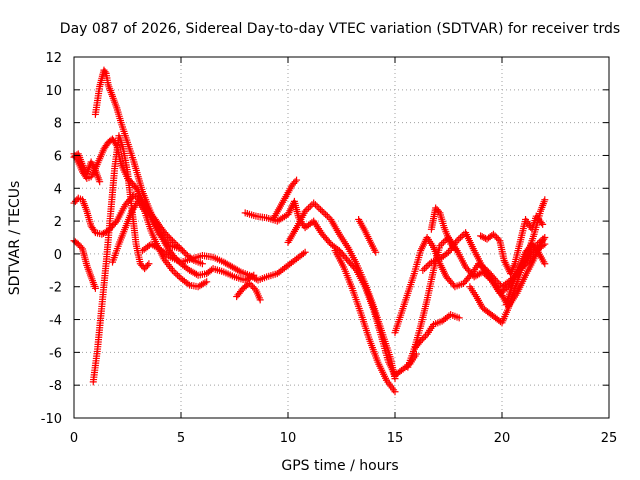  What do you see at coordinates (288, 438) in the screenshot?
I see `x-tick-label: 10` at bounding box center [288, 438].